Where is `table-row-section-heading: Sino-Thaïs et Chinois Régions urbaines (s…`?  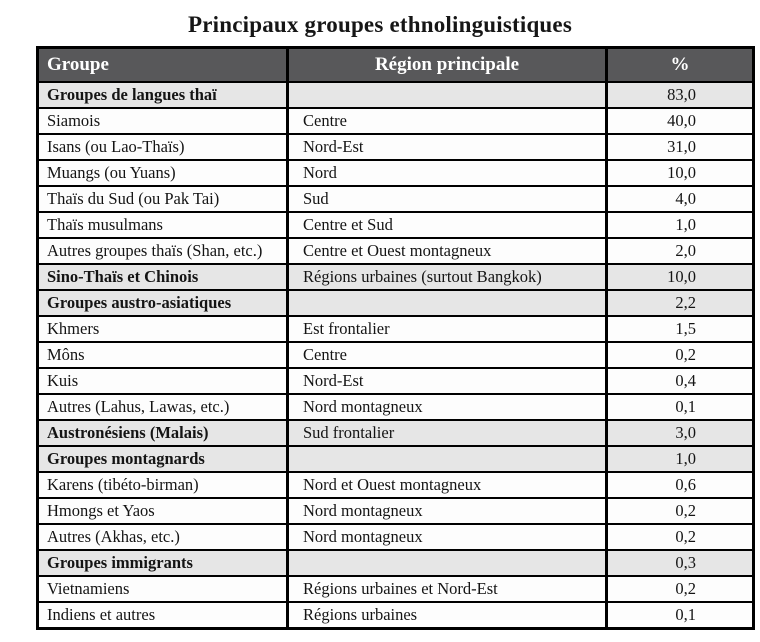
table-row-section-heading: Sino-Thaïs et Chinois Régions urbaines (s… is located at coordinates (395, 276).